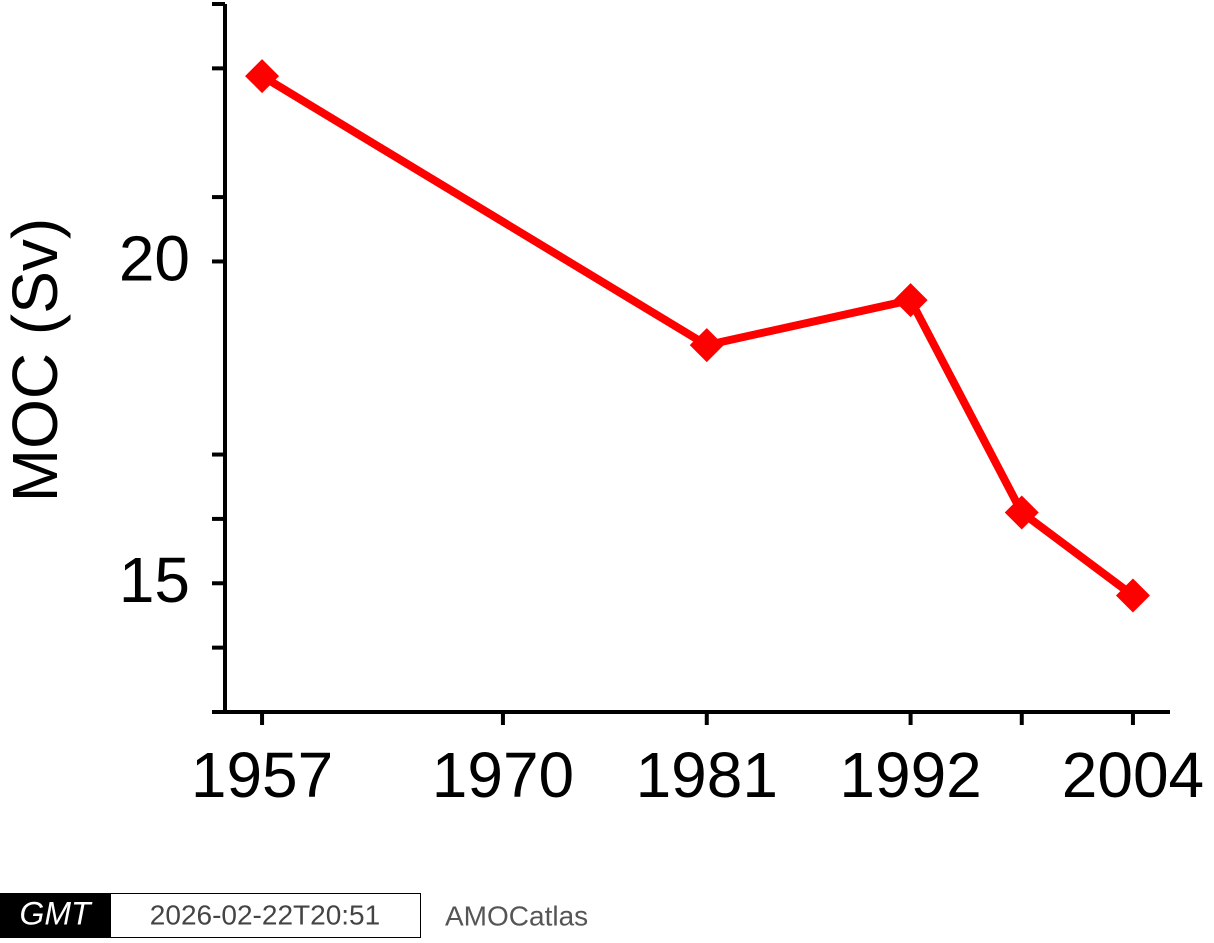  I want to click on timestamp: 2026-02-22T20:51, so click(265, 914).